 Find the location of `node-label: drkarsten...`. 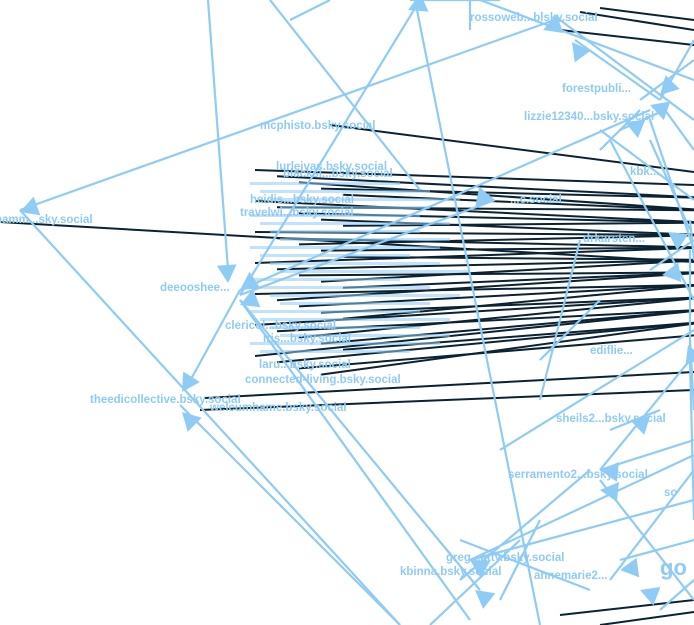

node-label: drkarsten... is located at coordinates (614, 239).